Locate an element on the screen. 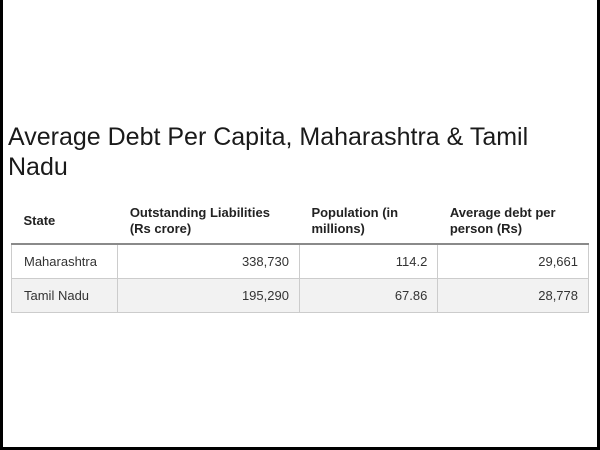 This screenshot has width=600, height=450. cell-population: 114.2 is located at coordinates (368, 261).